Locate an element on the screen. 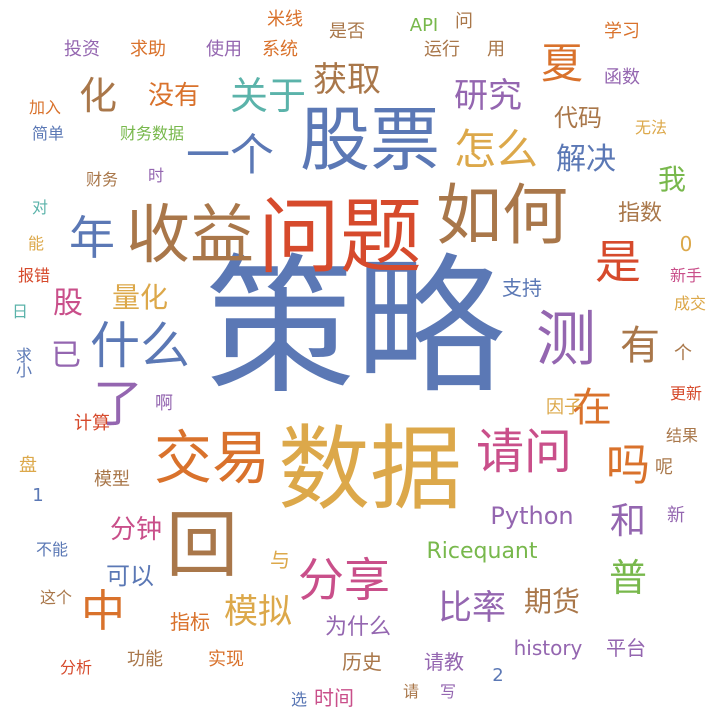 This screenshot has width=720, height=718. word-7: 回 is located at coordinates (202, 545).